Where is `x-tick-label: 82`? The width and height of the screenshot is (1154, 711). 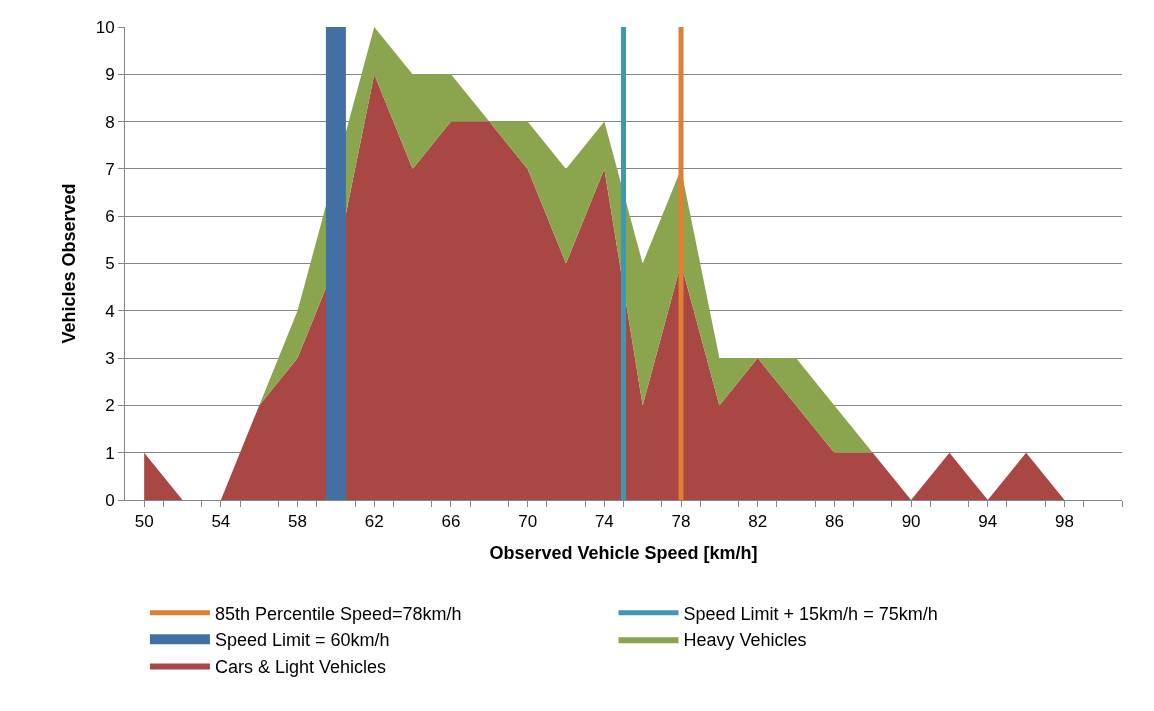 x-tick-label: 82 is located at coordinates (758, 522).